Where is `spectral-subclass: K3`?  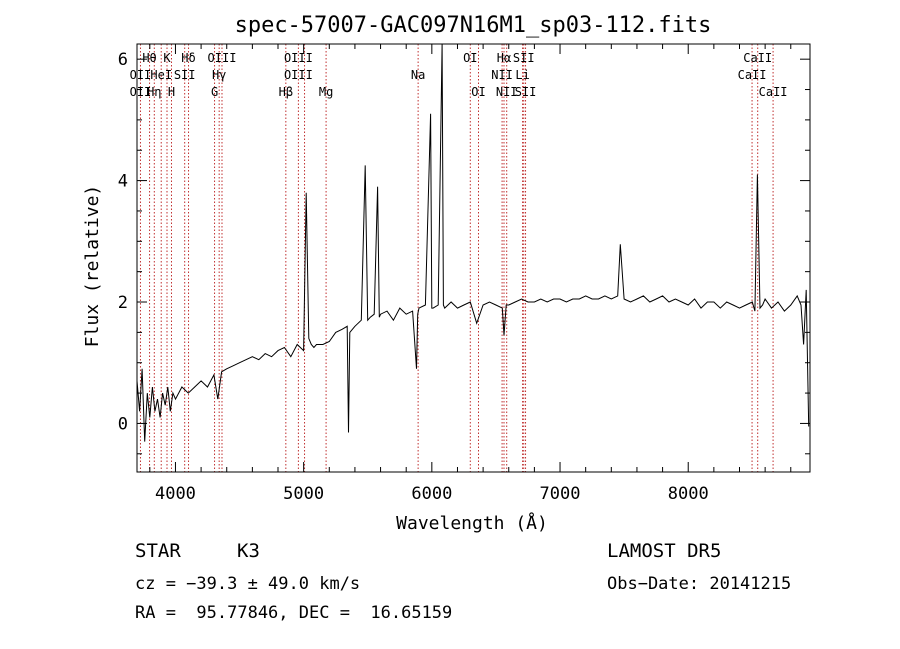 spectral-subclass: K3 is located at coordinates (248, 551).